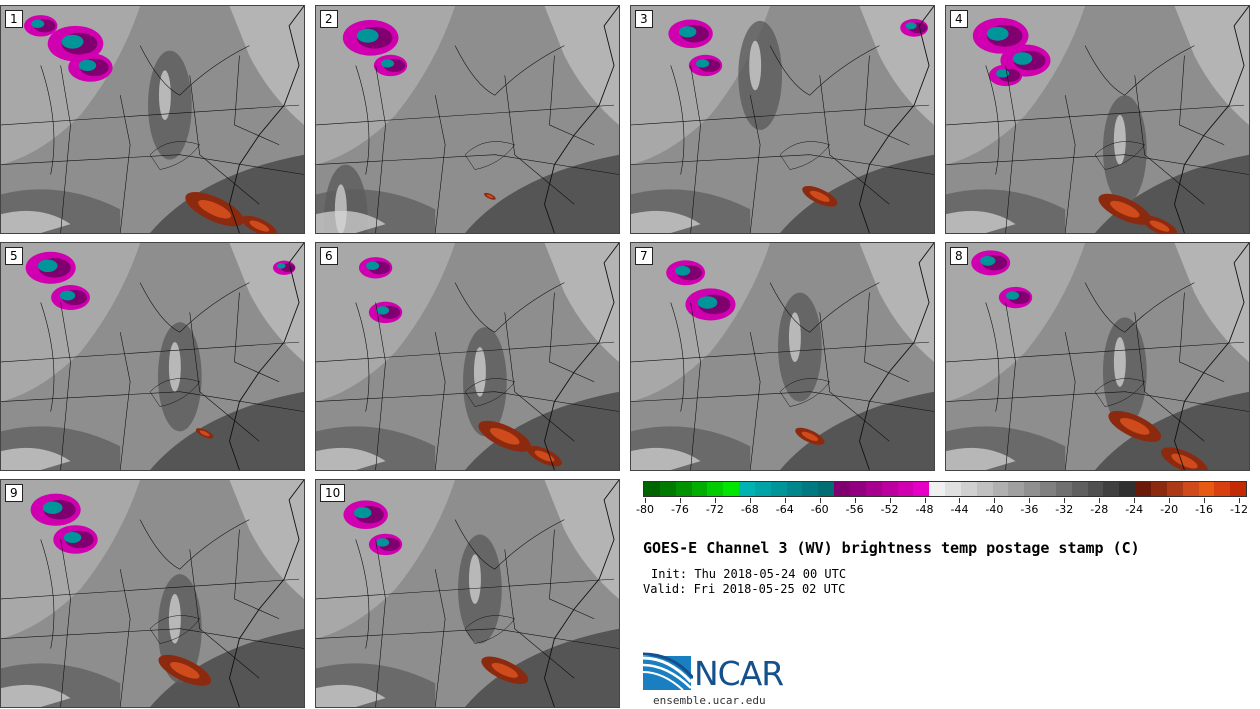 This screenshot has height=709, width=1260. What do you see at coordinates (1099, 509) in the screenshot?
I see `colorbar-tick-label: -28` at bounding box center [1099, 509].